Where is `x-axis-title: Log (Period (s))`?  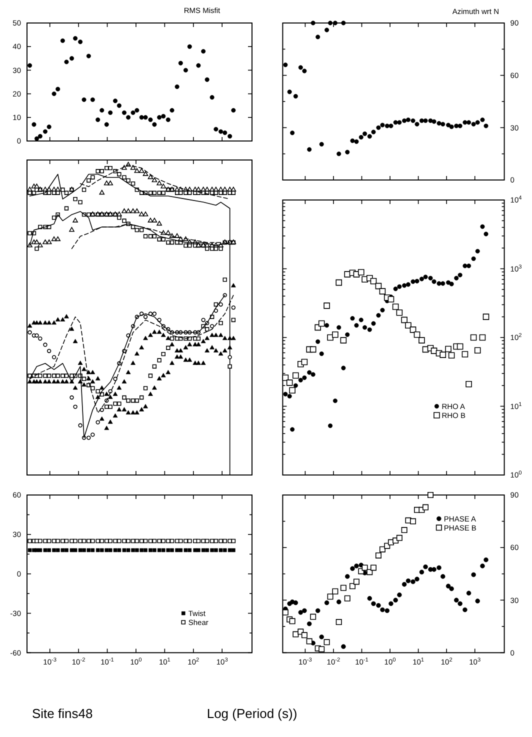 x-axis-title: Log (Period (s)) is located at coordinates (252, 713).